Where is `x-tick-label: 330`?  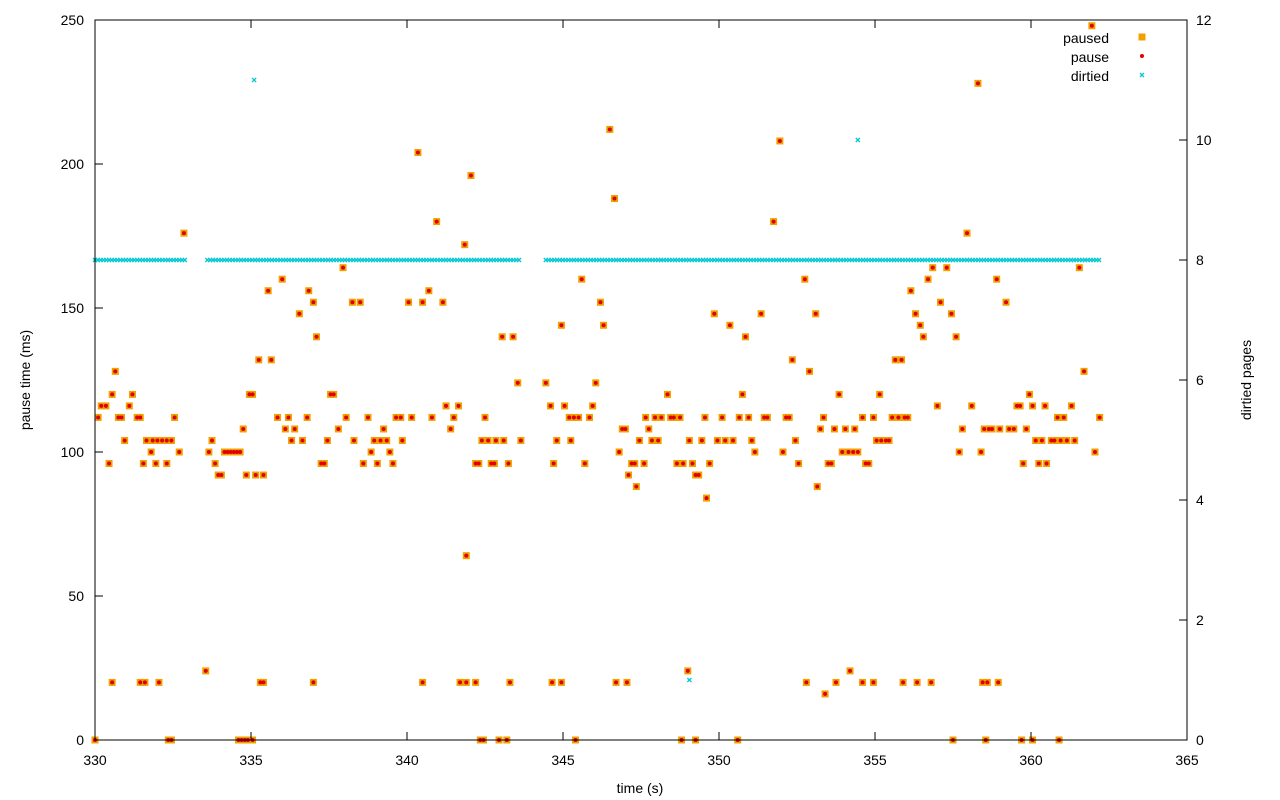 x-tick-label: 330 is located at coordinates (95, 760).